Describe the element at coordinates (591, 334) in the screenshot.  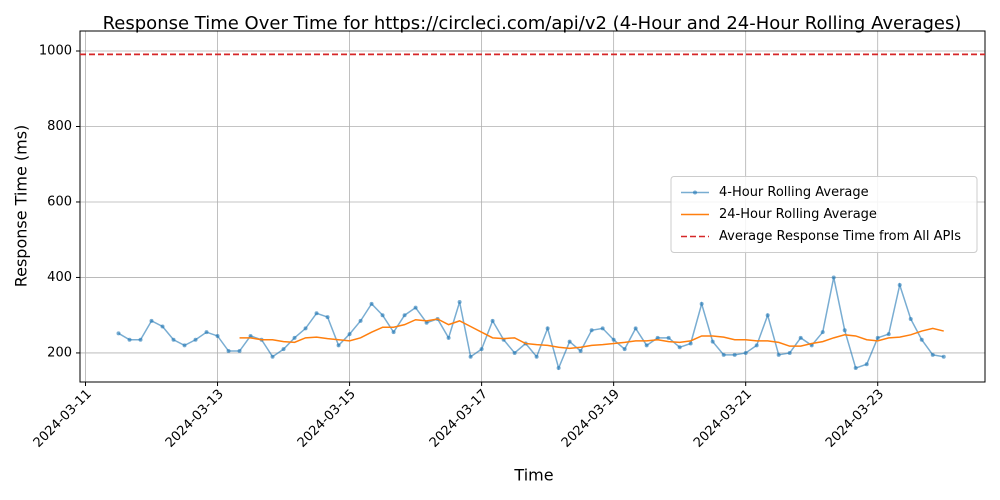
I see `series-line` at that location.